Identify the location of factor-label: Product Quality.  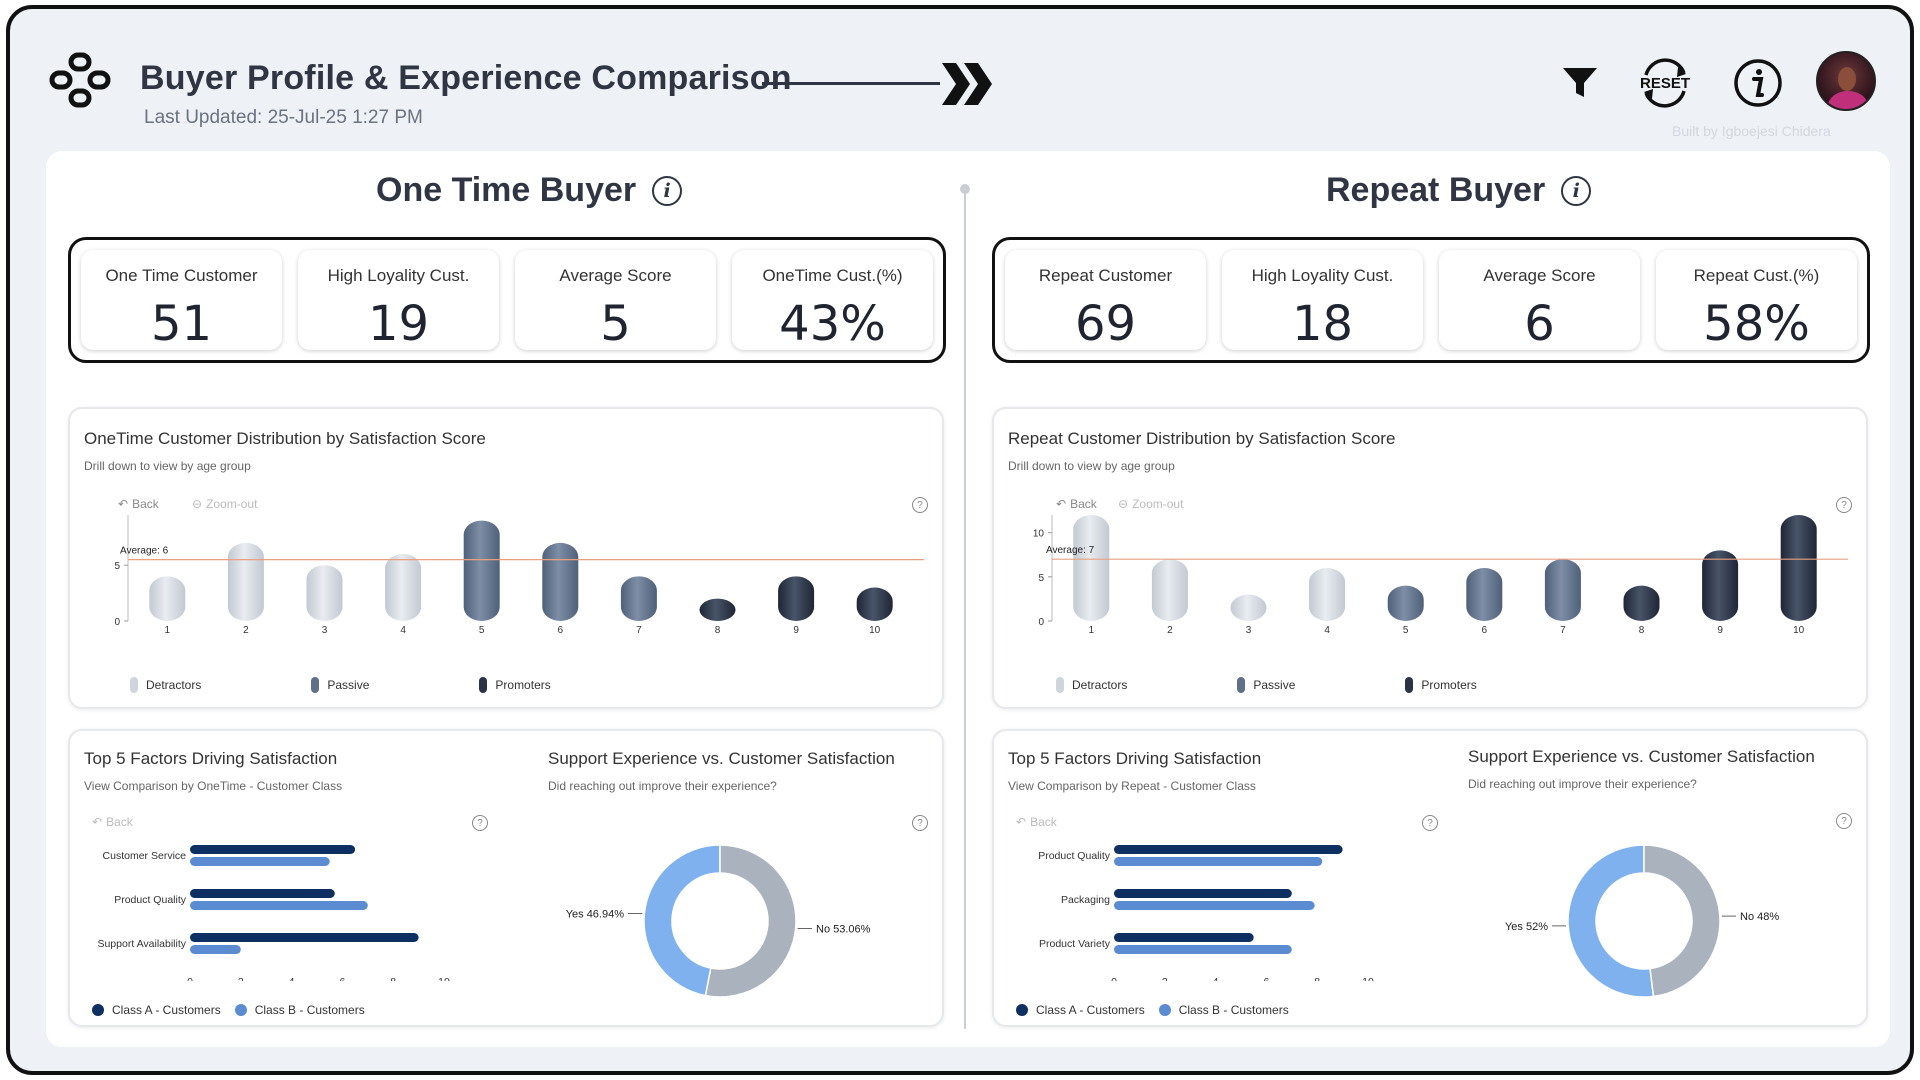
(1074, 856).